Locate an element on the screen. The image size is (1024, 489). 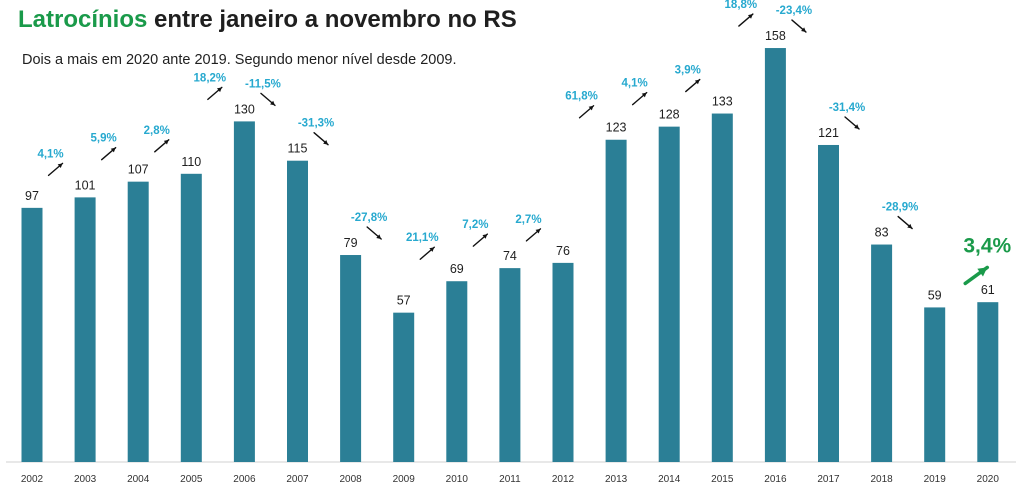
change-label: -31,3% is located at coordinates (316, 124).